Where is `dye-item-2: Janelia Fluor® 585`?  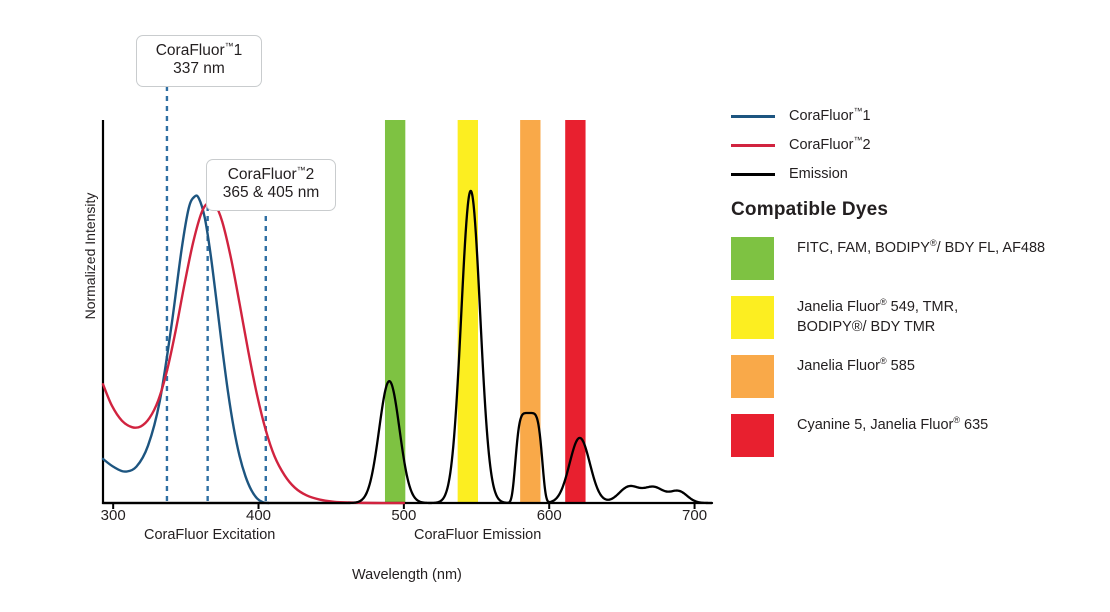 dye-item-2: Janelia Fluor® 585 is located at coordinates (916, 376).